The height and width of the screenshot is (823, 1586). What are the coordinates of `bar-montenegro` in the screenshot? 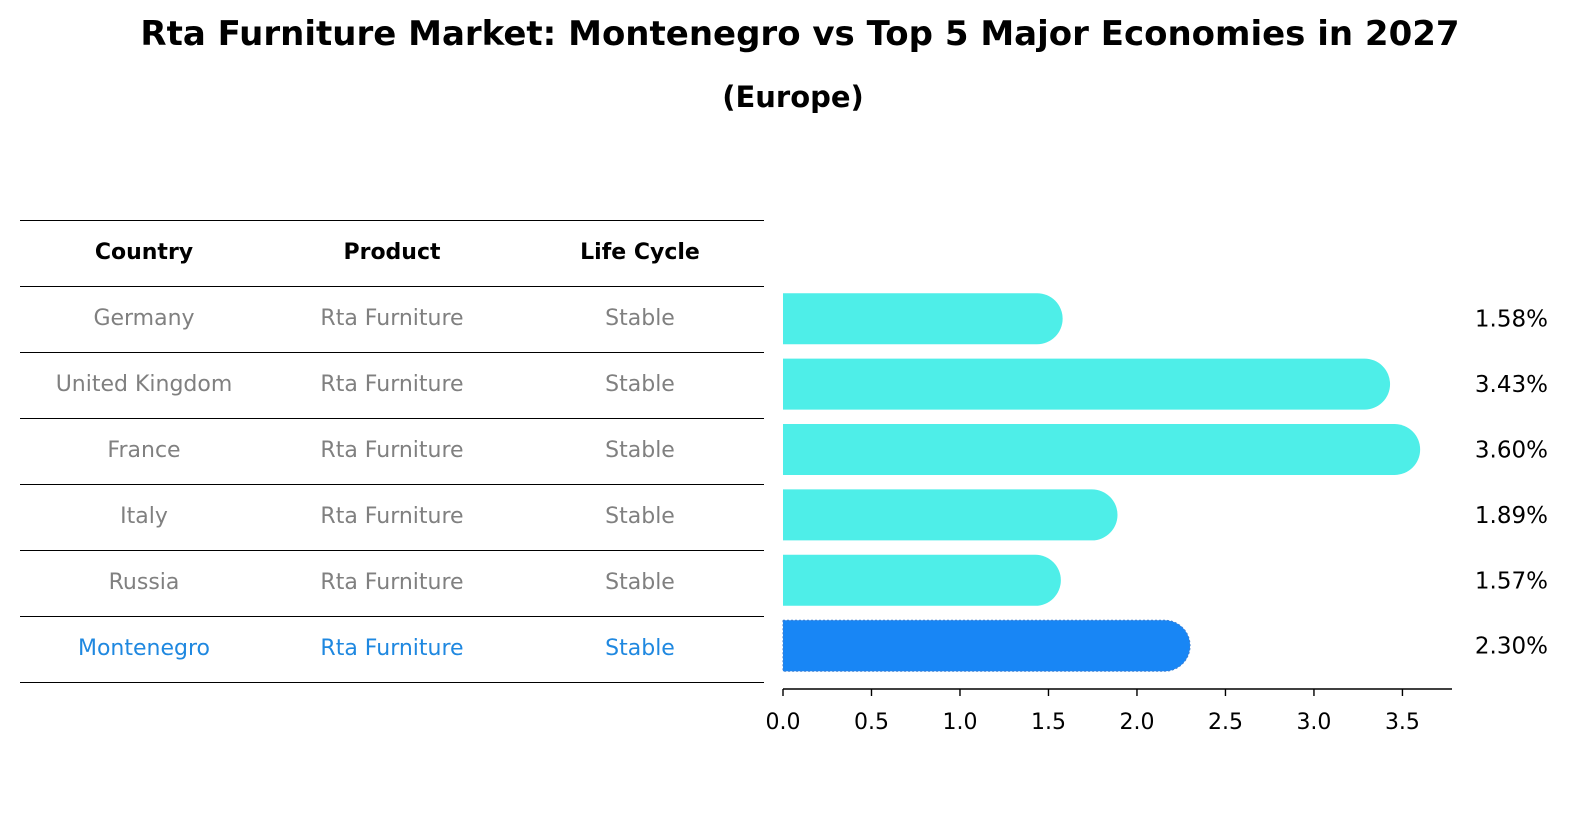 It's located at (986, 645).